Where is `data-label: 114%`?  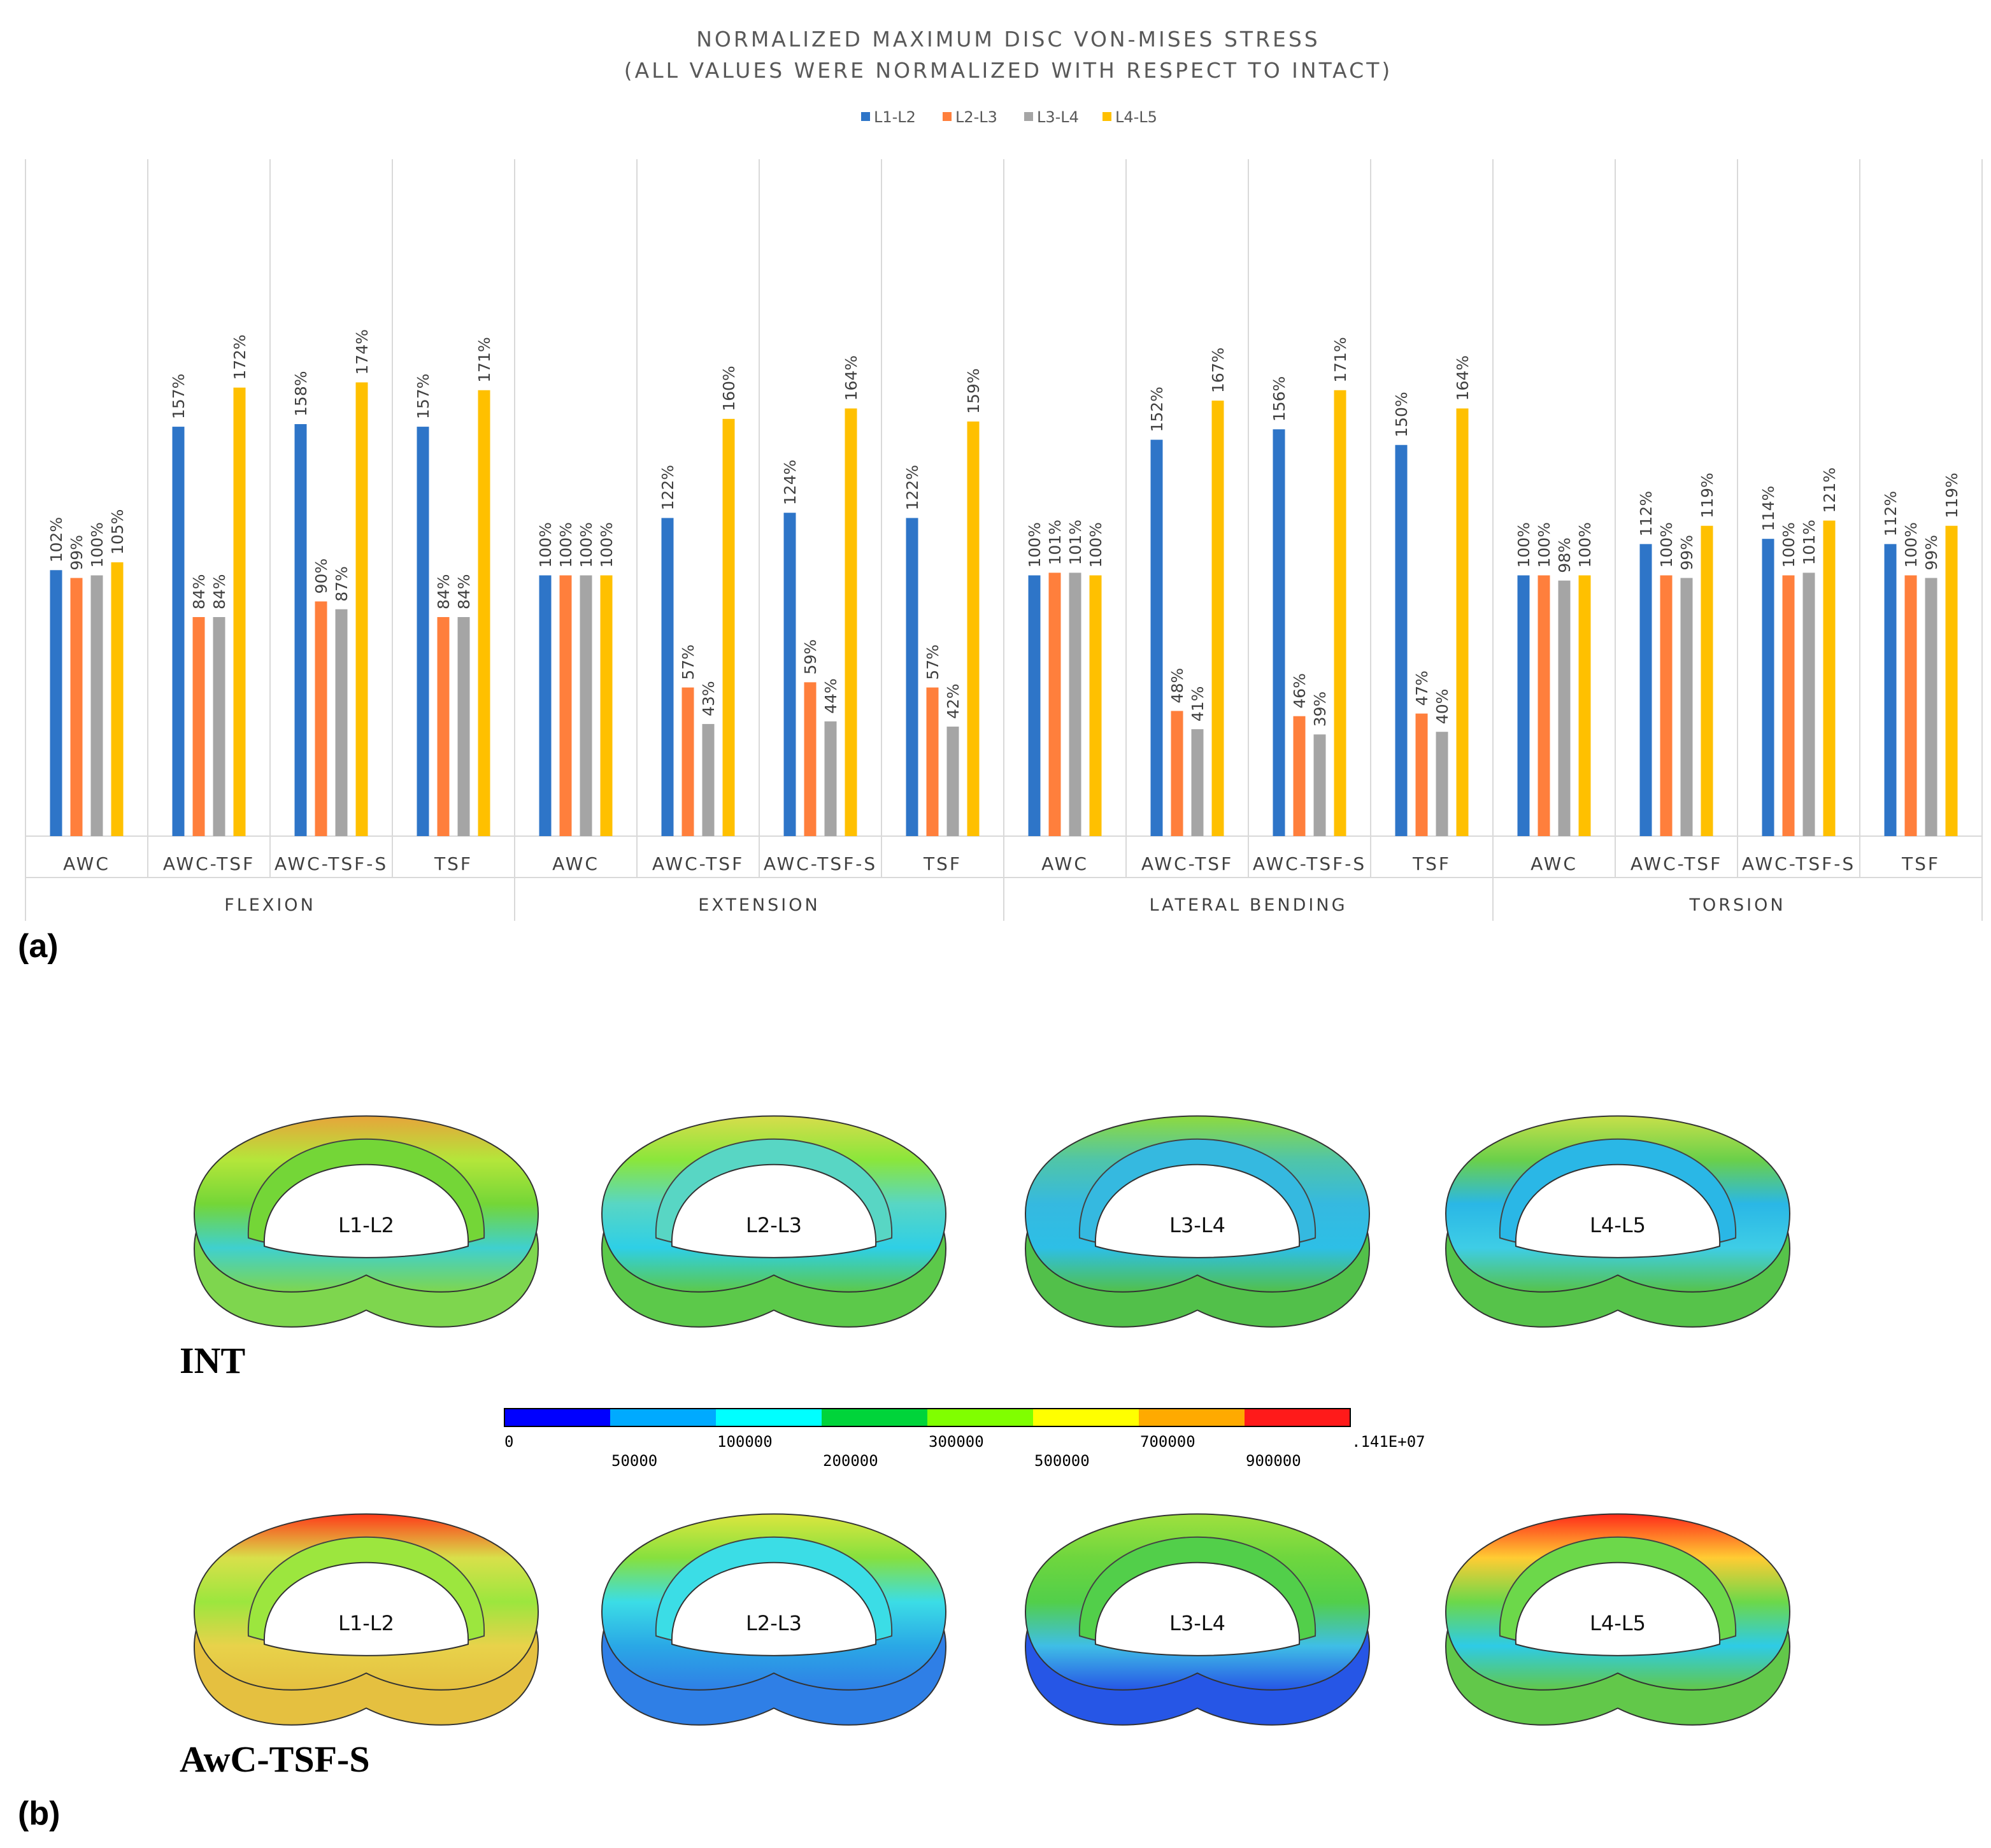
data-label: 114% is located at coordinates (1769, 509).